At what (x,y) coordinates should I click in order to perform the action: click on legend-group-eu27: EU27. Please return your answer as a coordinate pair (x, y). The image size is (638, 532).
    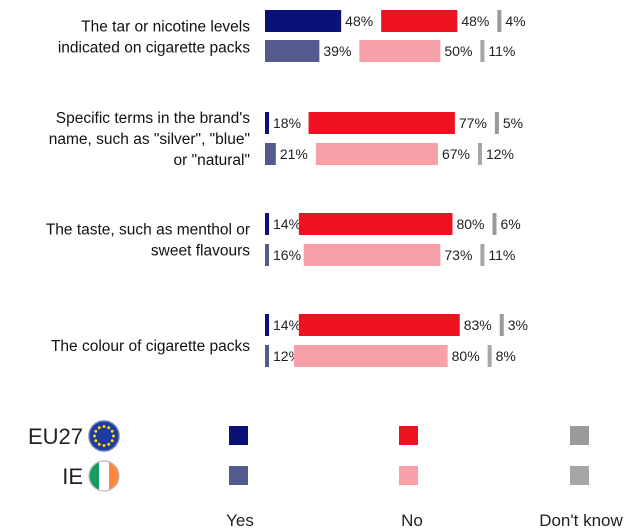
    Looking at the image, I should click on (55, 436).